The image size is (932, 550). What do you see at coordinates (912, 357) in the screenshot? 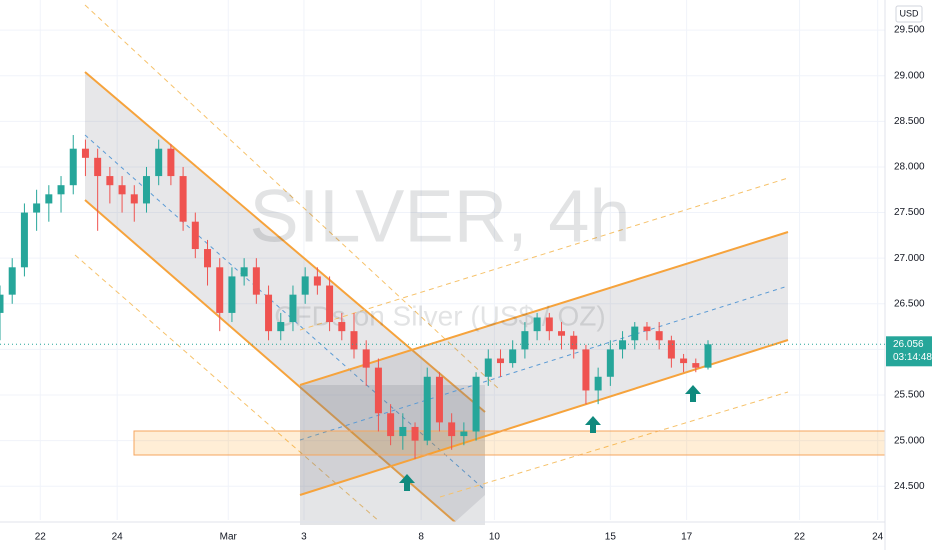
I see `countdown: 03:14:48` at bounding box center [912, 357].